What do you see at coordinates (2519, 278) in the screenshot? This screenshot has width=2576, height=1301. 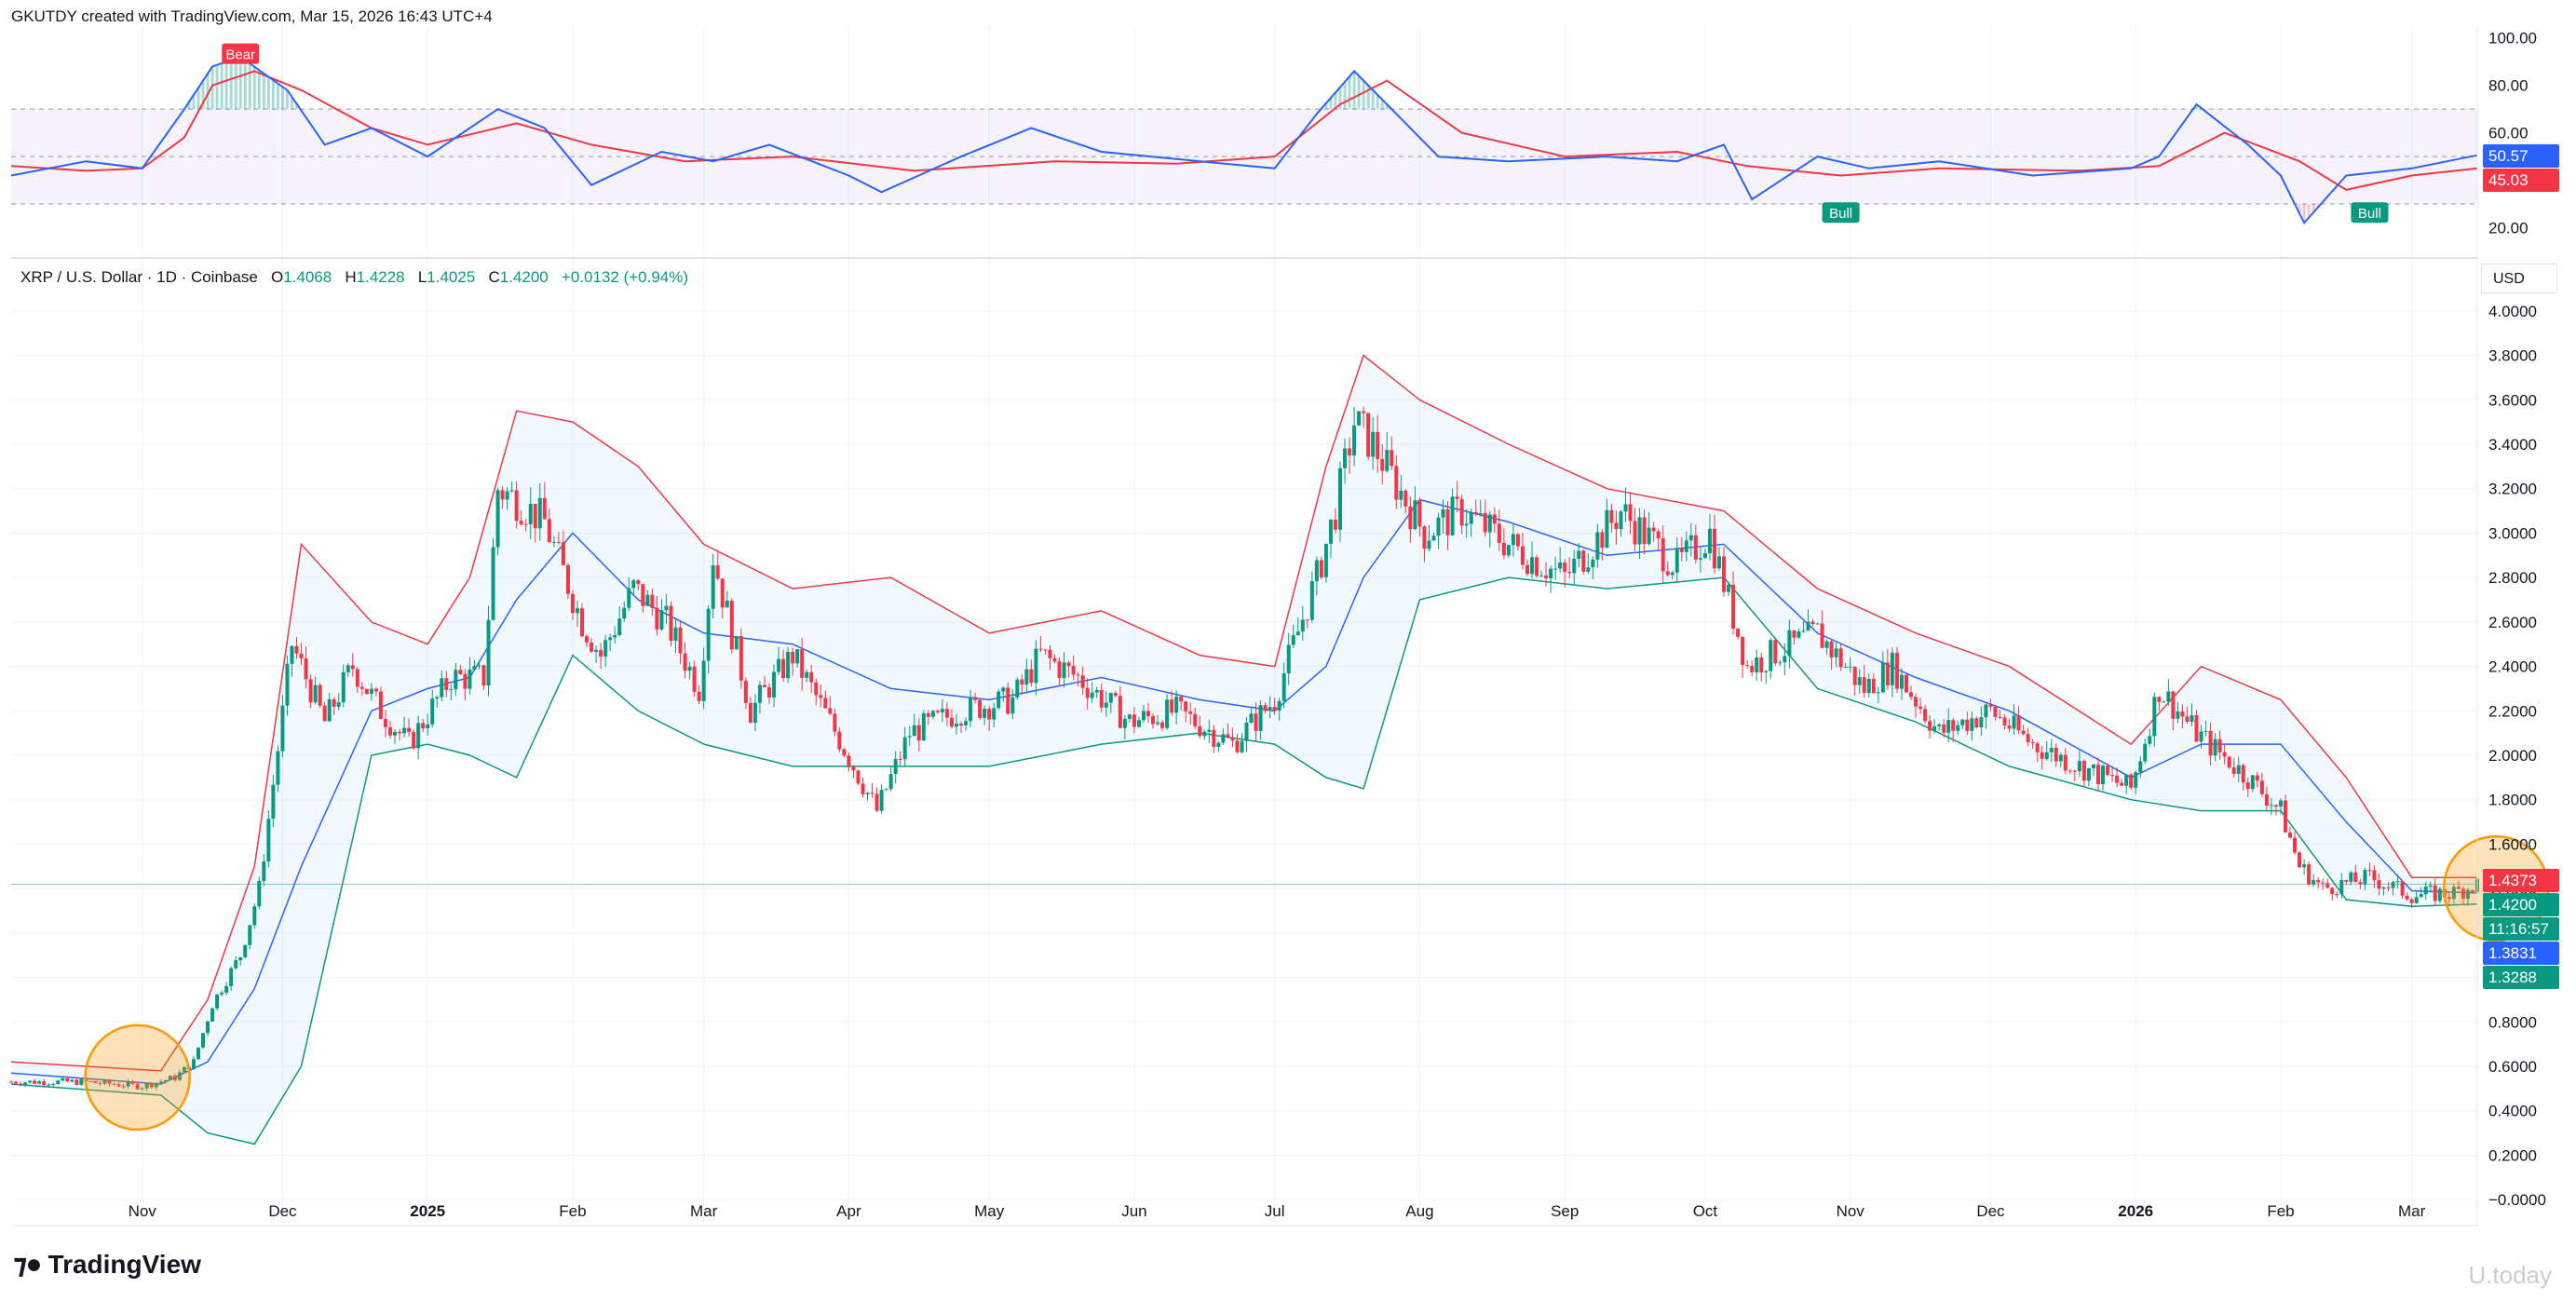 I see `currency-button: USD` at bounding box center [2519, 278].